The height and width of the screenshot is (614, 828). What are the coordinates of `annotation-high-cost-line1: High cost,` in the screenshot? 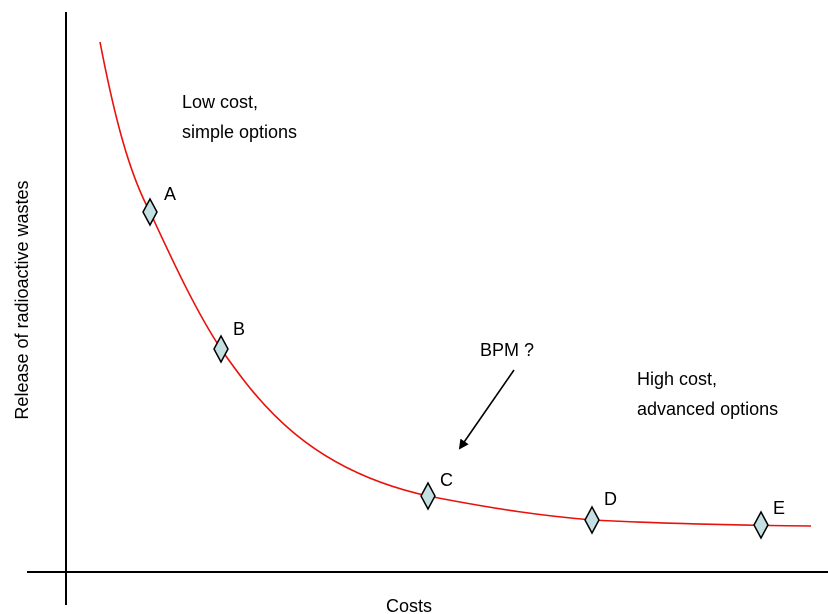 It's located at (677, 379).